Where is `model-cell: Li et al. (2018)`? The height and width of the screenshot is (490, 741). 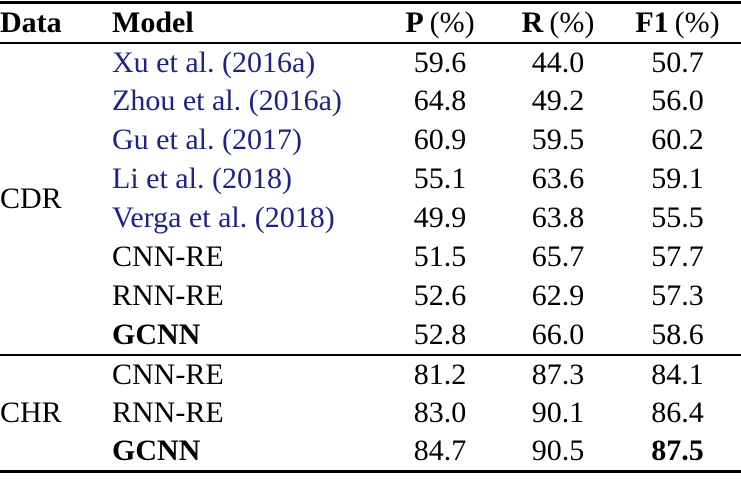 model-cell: Li et al. (2018) is located at coordinates (245, 179).